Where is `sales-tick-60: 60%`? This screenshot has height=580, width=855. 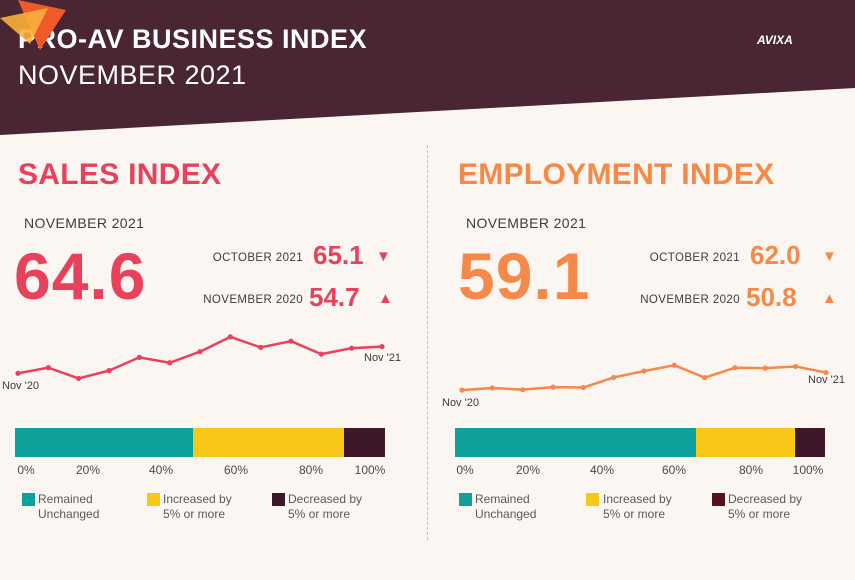
sales-tick-60: 60% is located at coordinates (236, 470).